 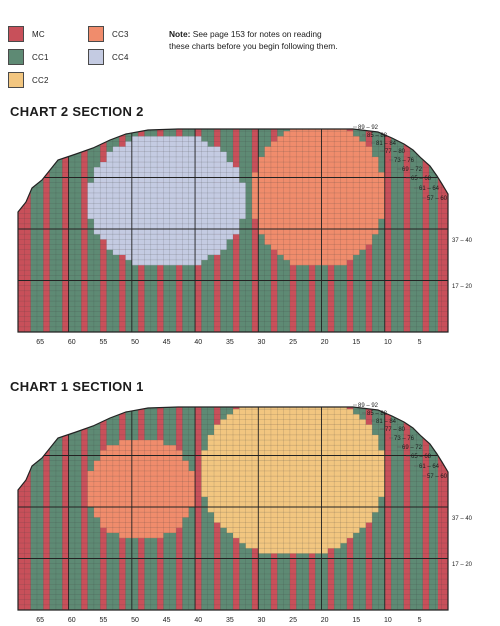 What do you see at coordinates (420, 342) in the screenshot?
I see `stitch-tick-label: 5` at bounding box center [420, 342].